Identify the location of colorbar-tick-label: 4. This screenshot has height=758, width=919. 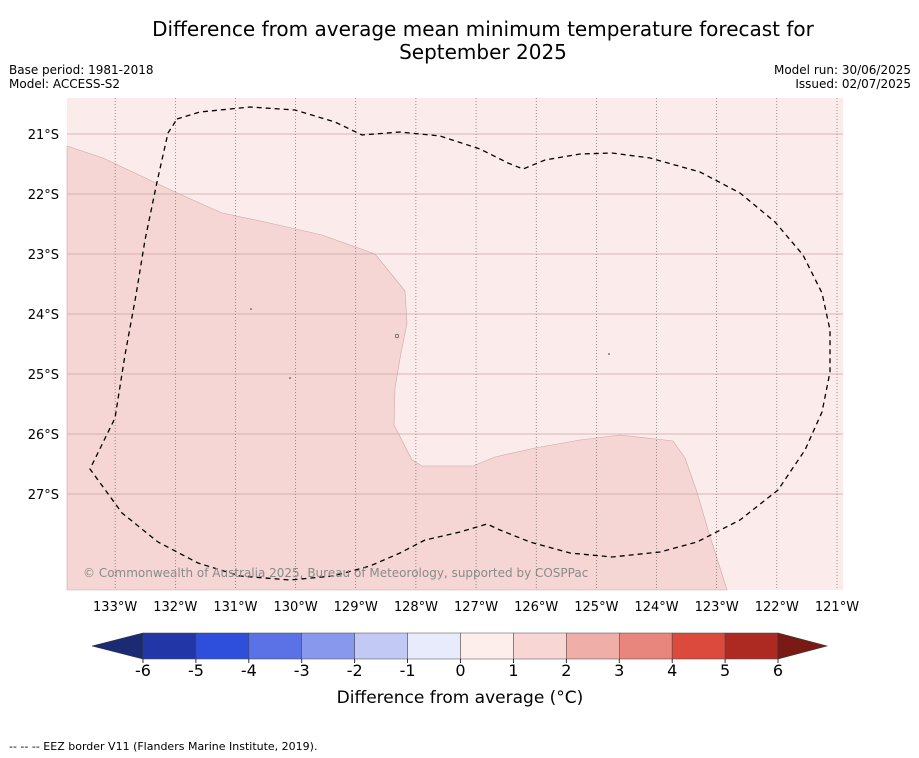
(672, 670).